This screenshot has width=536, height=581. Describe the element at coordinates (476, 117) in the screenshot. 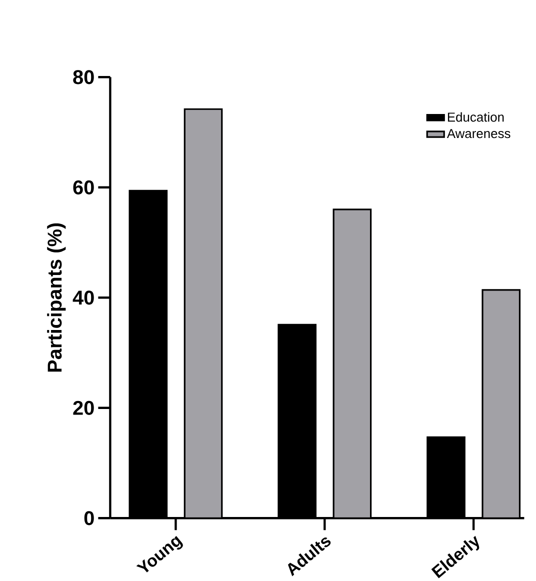

I see `legend-label: Education` at that location.